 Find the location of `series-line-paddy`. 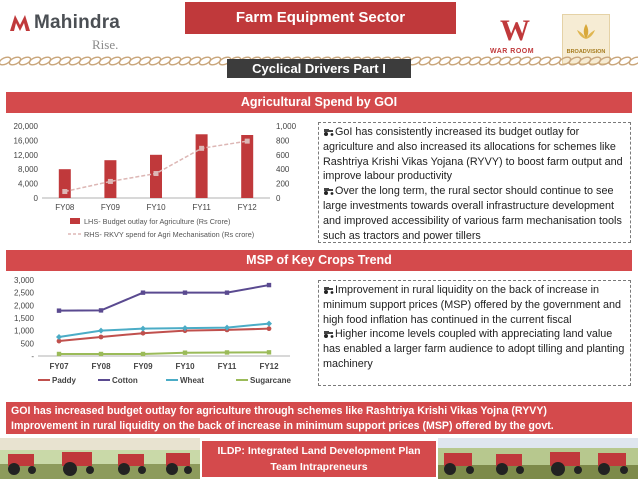

series-line-paddy is located at coordinates (164, 335).